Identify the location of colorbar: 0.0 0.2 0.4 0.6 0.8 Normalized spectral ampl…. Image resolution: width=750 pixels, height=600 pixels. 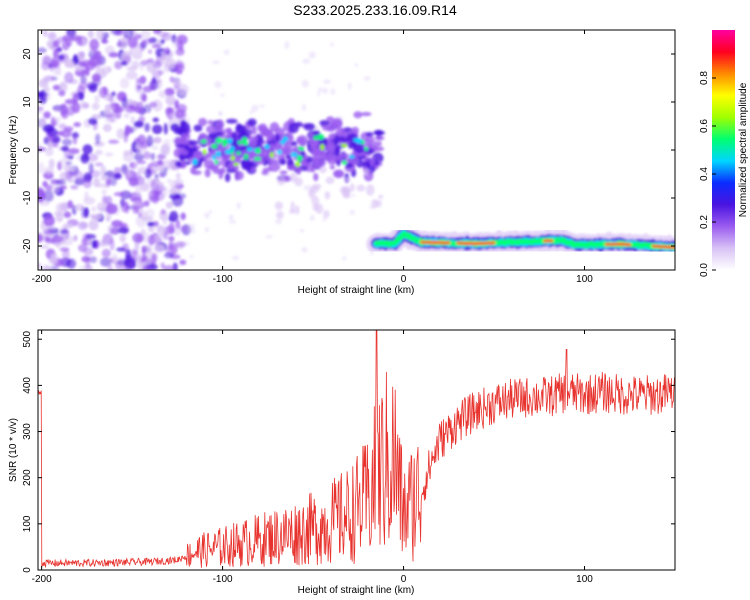
(724, 153).